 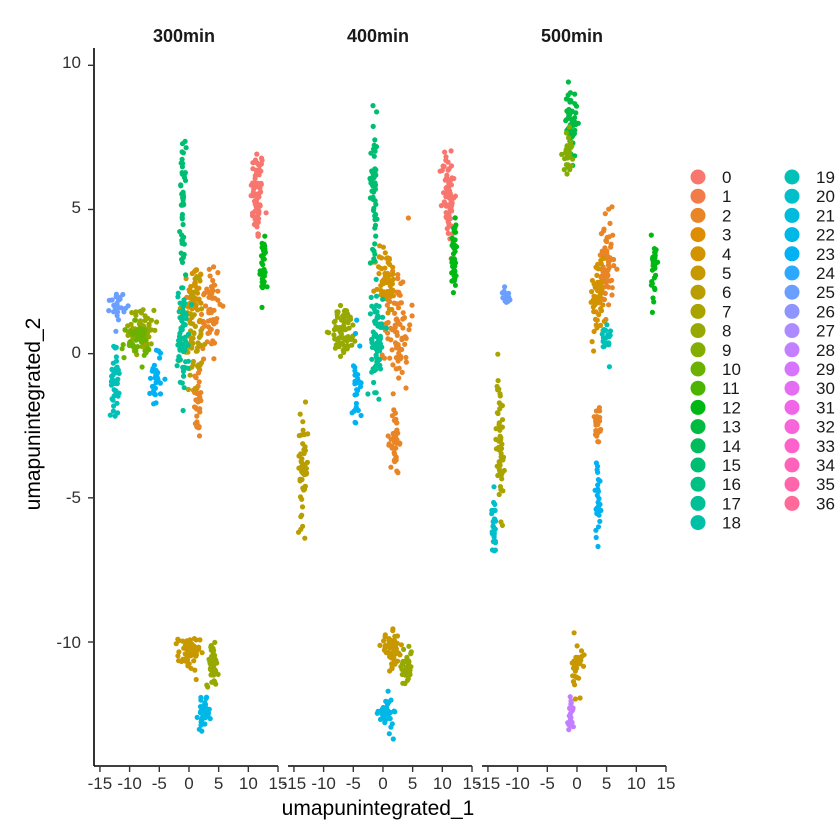 I want to click on panel-400min, so click(x=377, y=422).